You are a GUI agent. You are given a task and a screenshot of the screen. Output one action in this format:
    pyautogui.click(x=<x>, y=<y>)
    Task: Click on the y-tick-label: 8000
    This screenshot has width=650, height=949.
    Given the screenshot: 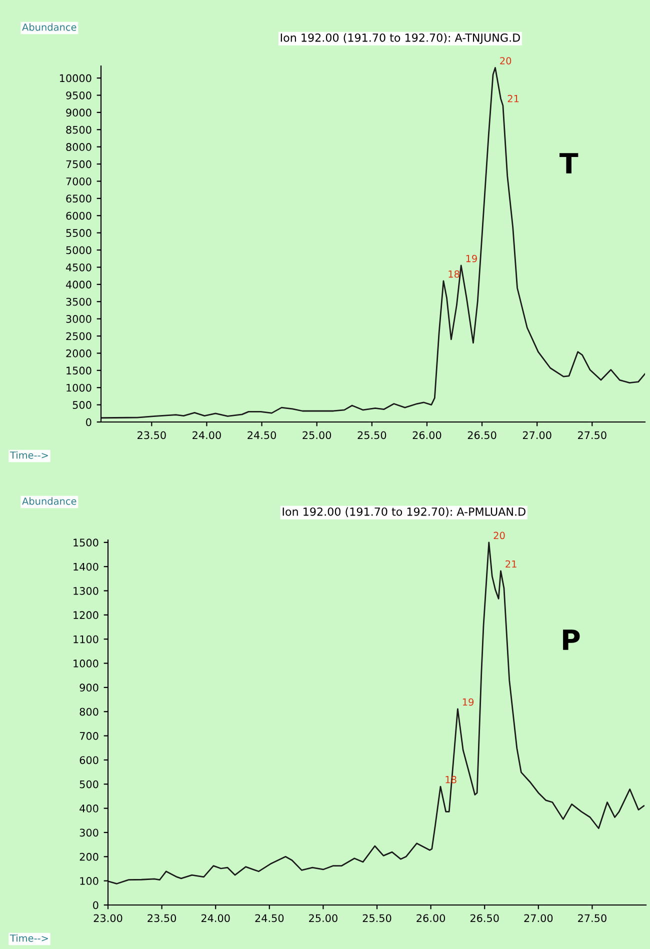 What is the action you would take?
    pyautogui.click(x=79, y=147)
    